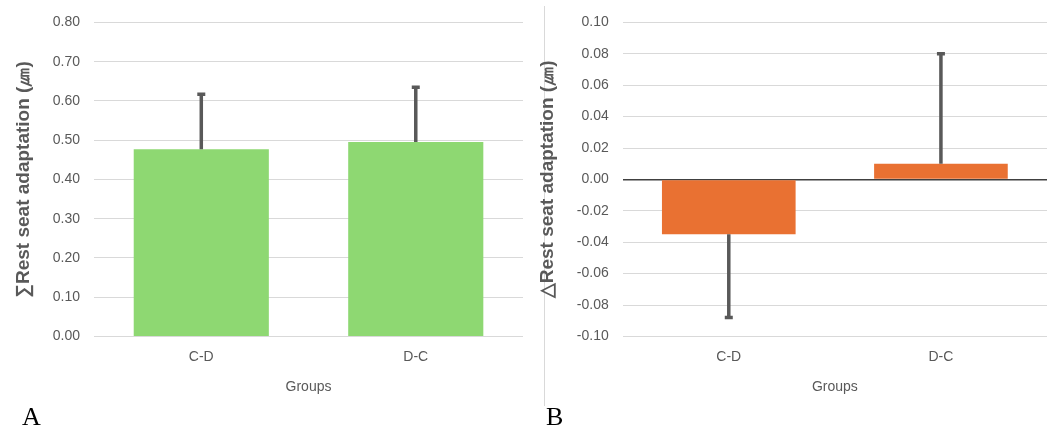  What do you see at coordinates (22, 179) in the screenshot?
I see `y-axis-title: ∑Rest seat adaptation (㎛)` at bounding box center [22, 179].